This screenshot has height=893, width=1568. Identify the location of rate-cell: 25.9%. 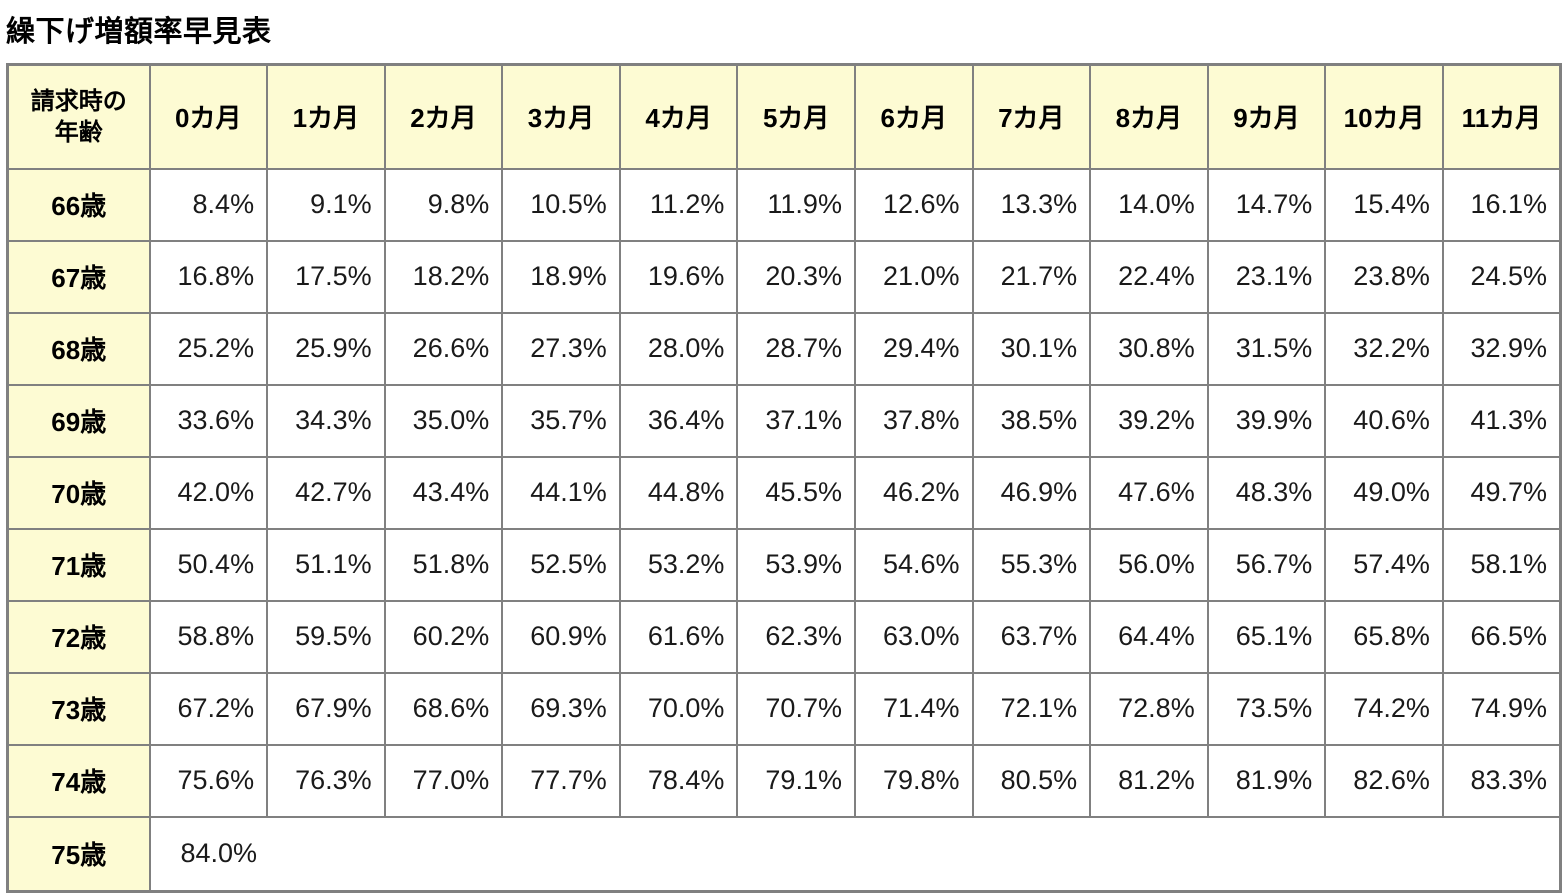
(326, 348).